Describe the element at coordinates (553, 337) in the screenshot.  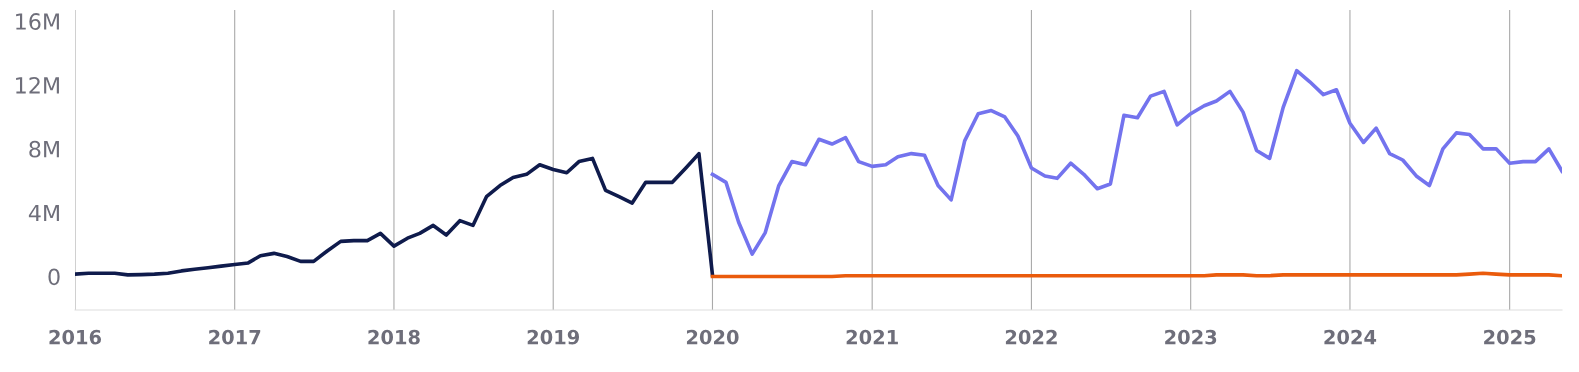
I see `x-tick-label: 2019` at that location.